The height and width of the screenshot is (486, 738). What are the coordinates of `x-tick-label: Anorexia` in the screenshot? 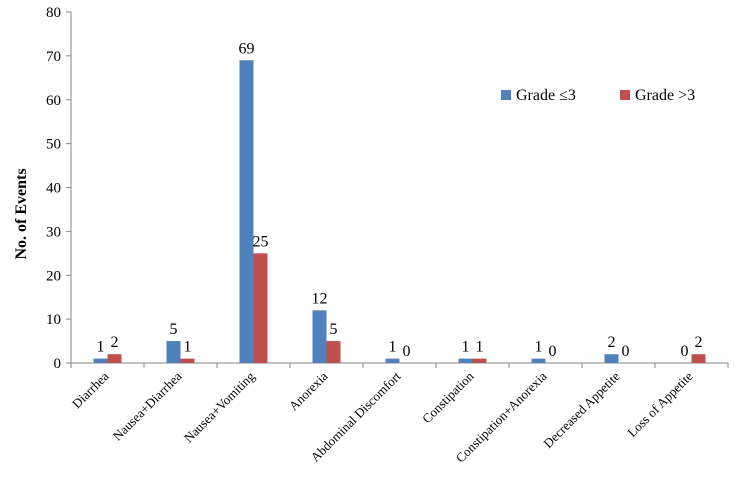 It's located at (308, 390).